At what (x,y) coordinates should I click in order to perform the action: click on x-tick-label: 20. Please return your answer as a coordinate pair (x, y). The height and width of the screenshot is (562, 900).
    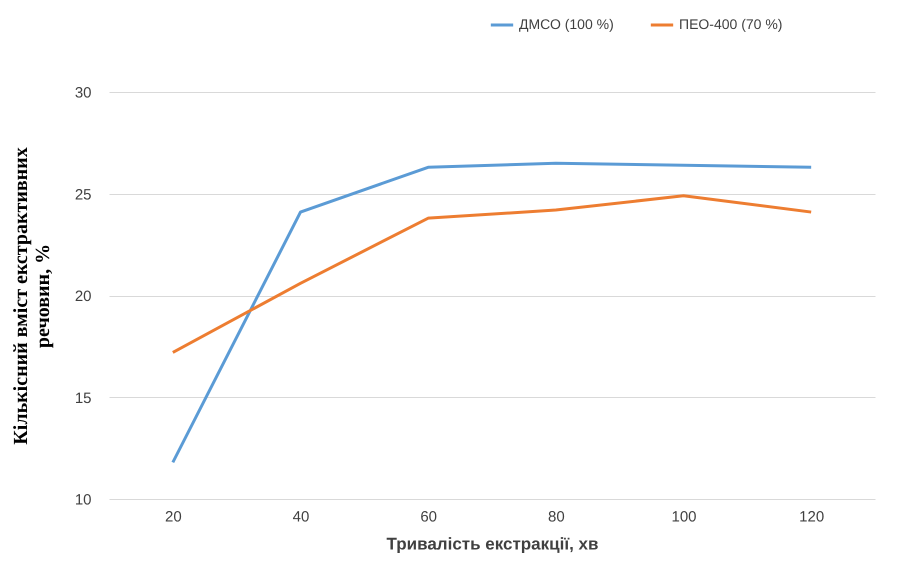
    Looking at the image, I should click on (173, 517).